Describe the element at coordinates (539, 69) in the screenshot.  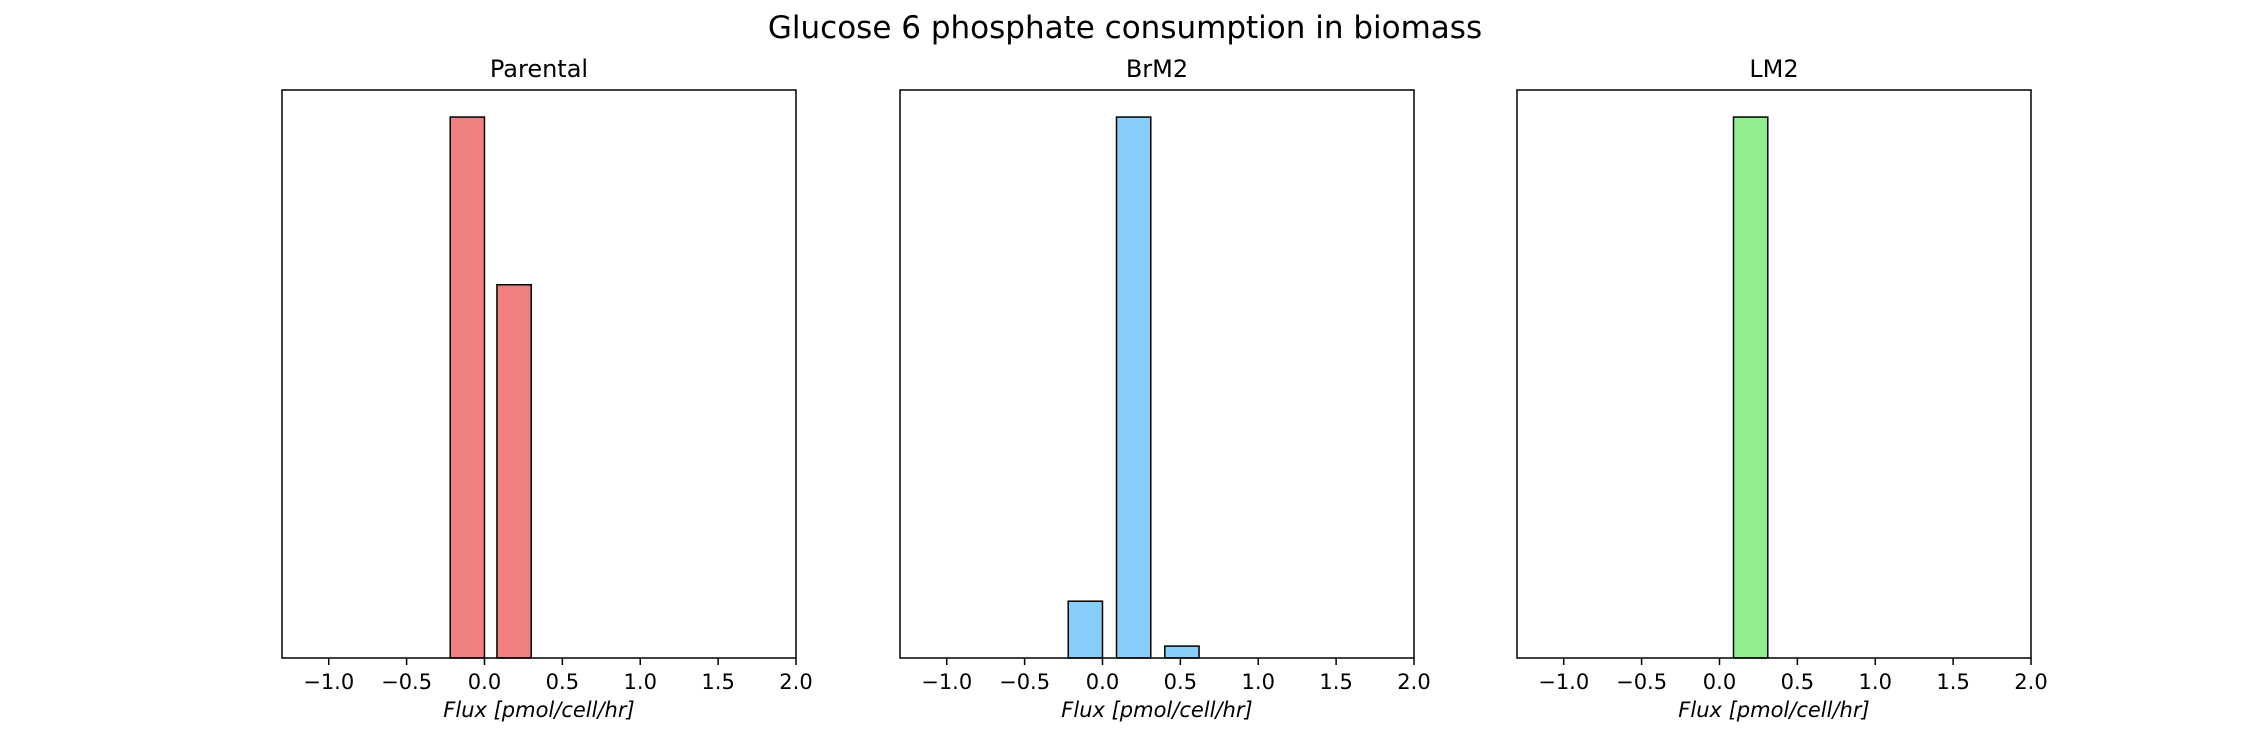
I see `subplot-title: Parental` at that location.